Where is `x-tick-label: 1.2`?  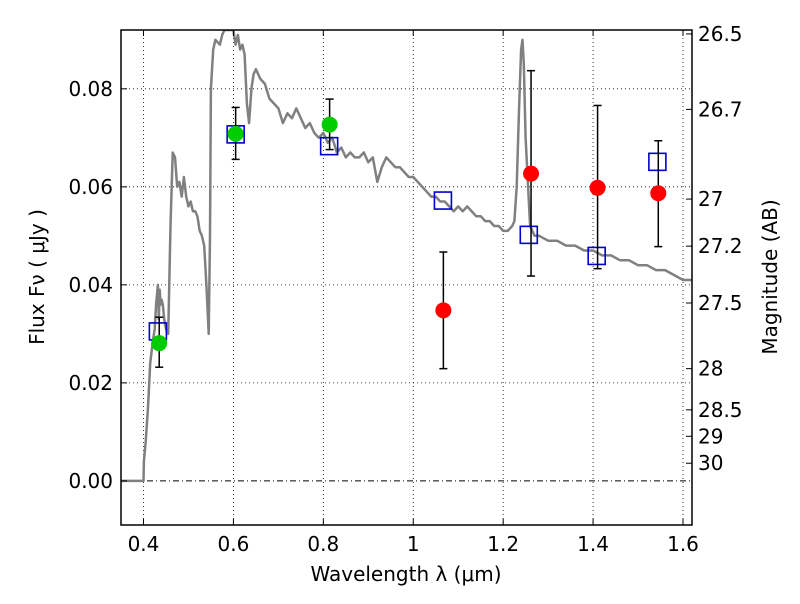 x-tick-label: 1.2 is located at coordinates (503, 544).